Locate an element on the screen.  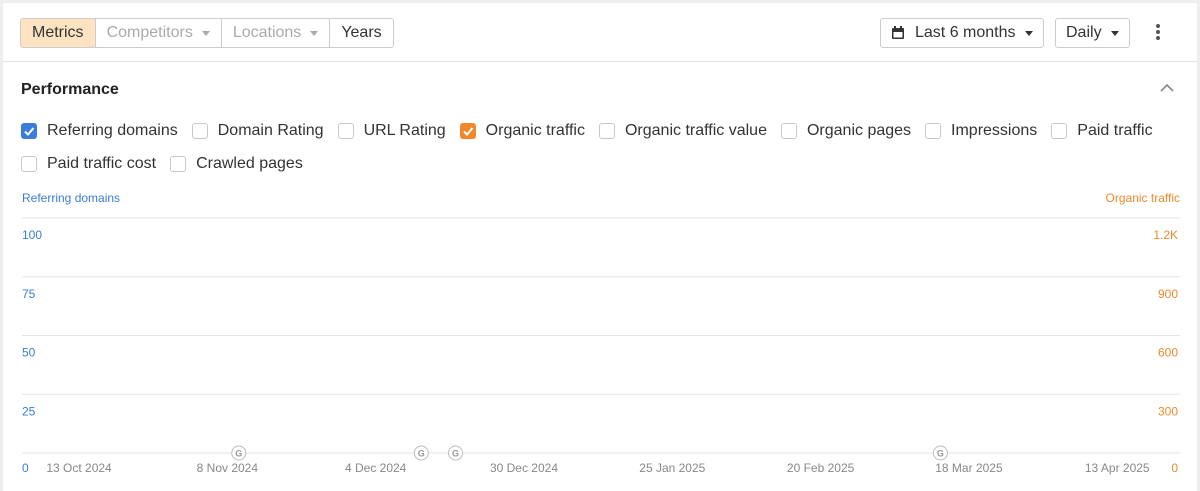
y2-tick-label: 600 is located at coordinates (1168, 353).